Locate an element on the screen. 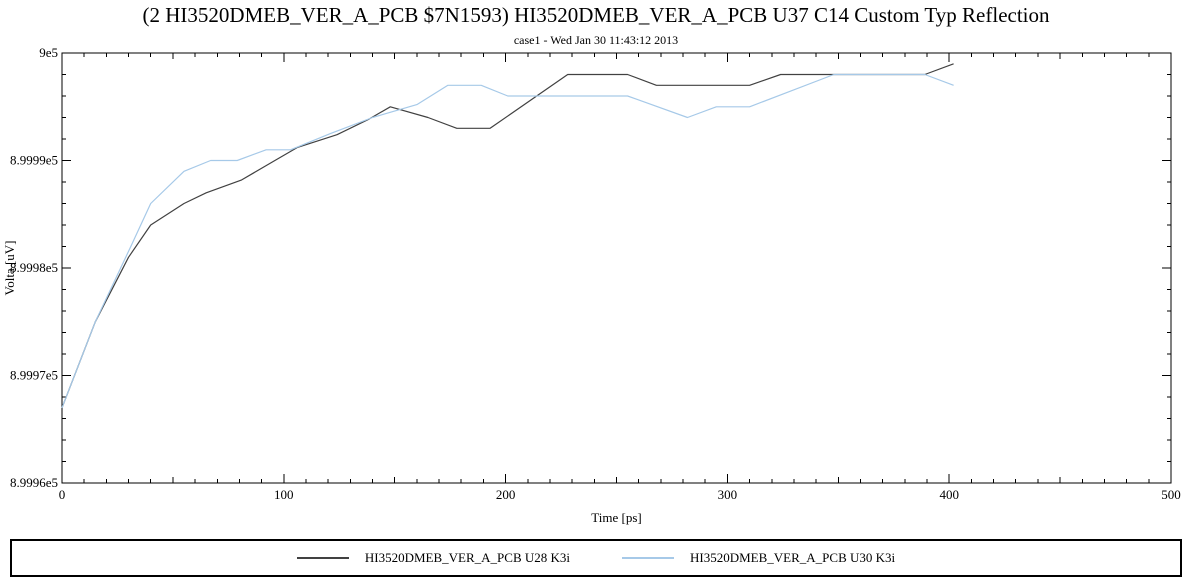 This screenshot has width=1192, height=587. chart-subtitle: case1 - Wed Jan 30 11:43:12 2013 is located at coordinates (596, 40).